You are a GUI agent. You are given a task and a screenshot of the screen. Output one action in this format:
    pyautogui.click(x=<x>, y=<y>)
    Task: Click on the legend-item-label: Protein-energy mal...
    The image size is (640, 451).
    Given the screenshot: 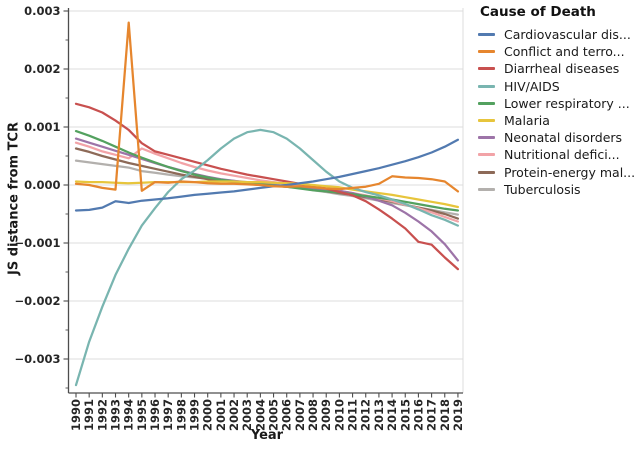 What is the action you would take?
    pyautogui.click(x=570, y=172)
    